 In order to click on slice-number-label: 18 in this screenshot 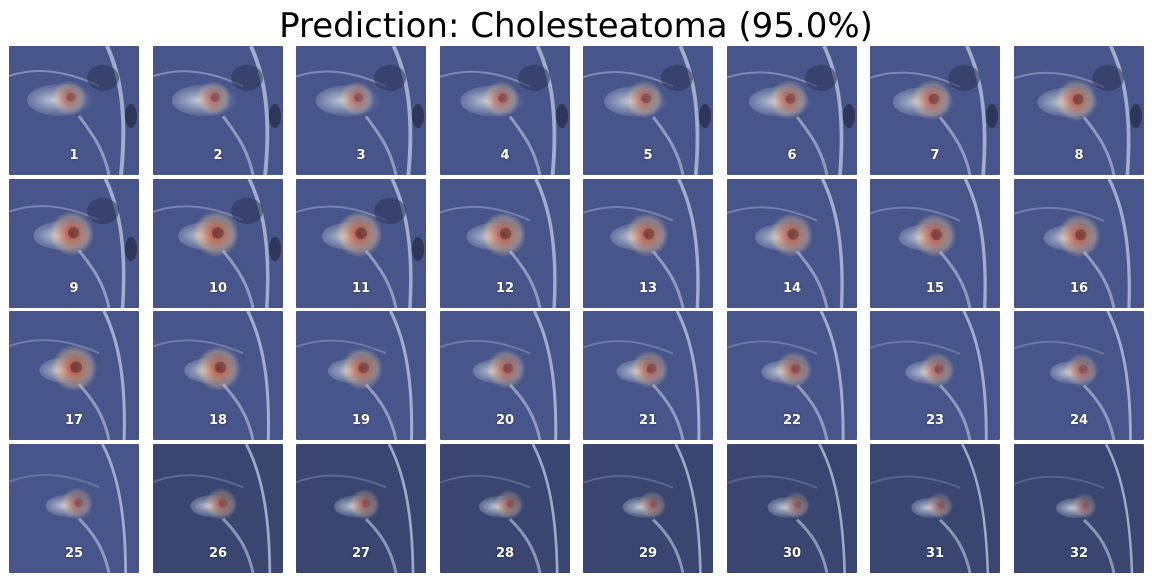, I will do `click(218, 420)`.